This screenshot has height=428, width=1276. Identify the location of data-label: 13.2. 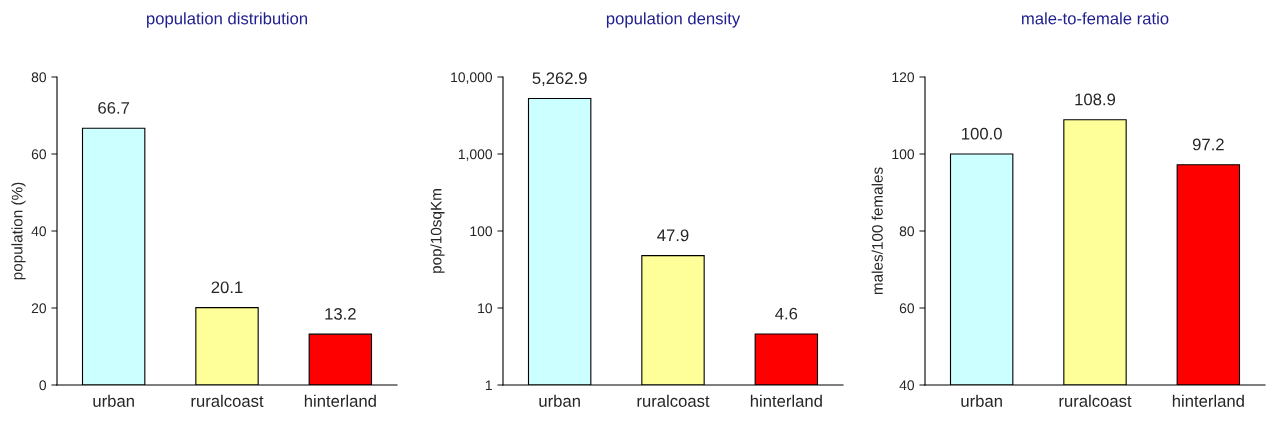
(340, 313).